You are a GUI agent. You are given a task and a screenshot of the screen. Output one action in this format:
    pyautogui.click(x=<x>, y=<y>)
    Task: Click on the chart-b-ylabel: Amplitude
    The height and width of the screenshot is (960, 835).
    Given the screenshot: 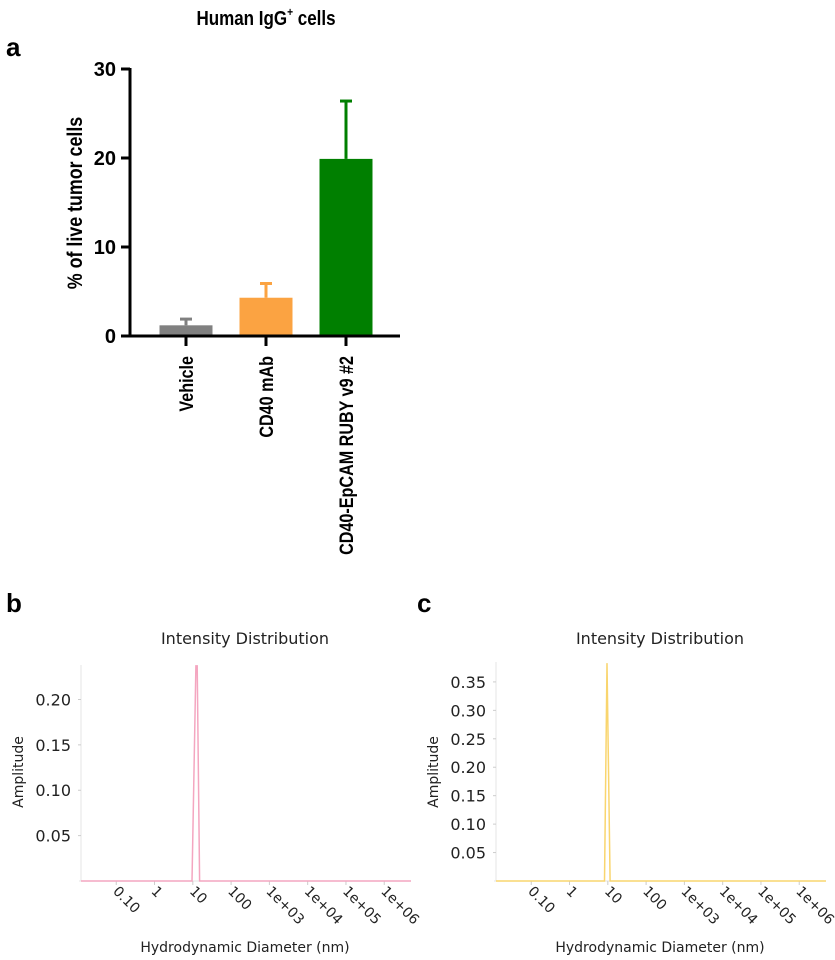 What is the action you would take?
    pyautogui.click(x=19, y=772)
    